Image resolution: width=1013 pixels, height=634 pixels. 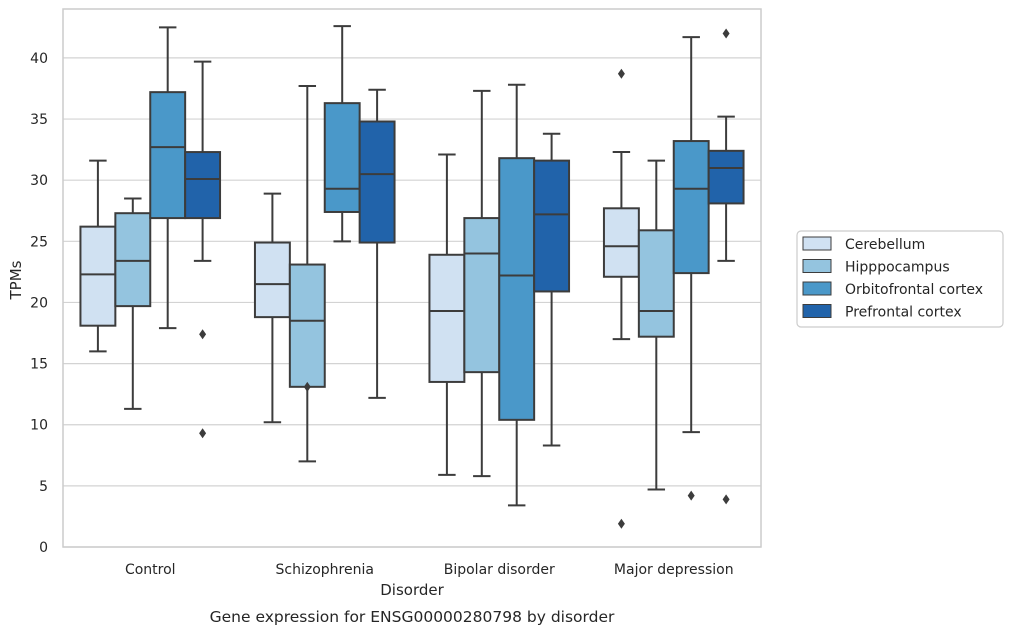 I want to click on x-axis-label: Disorder, so click(x=412, y=590).